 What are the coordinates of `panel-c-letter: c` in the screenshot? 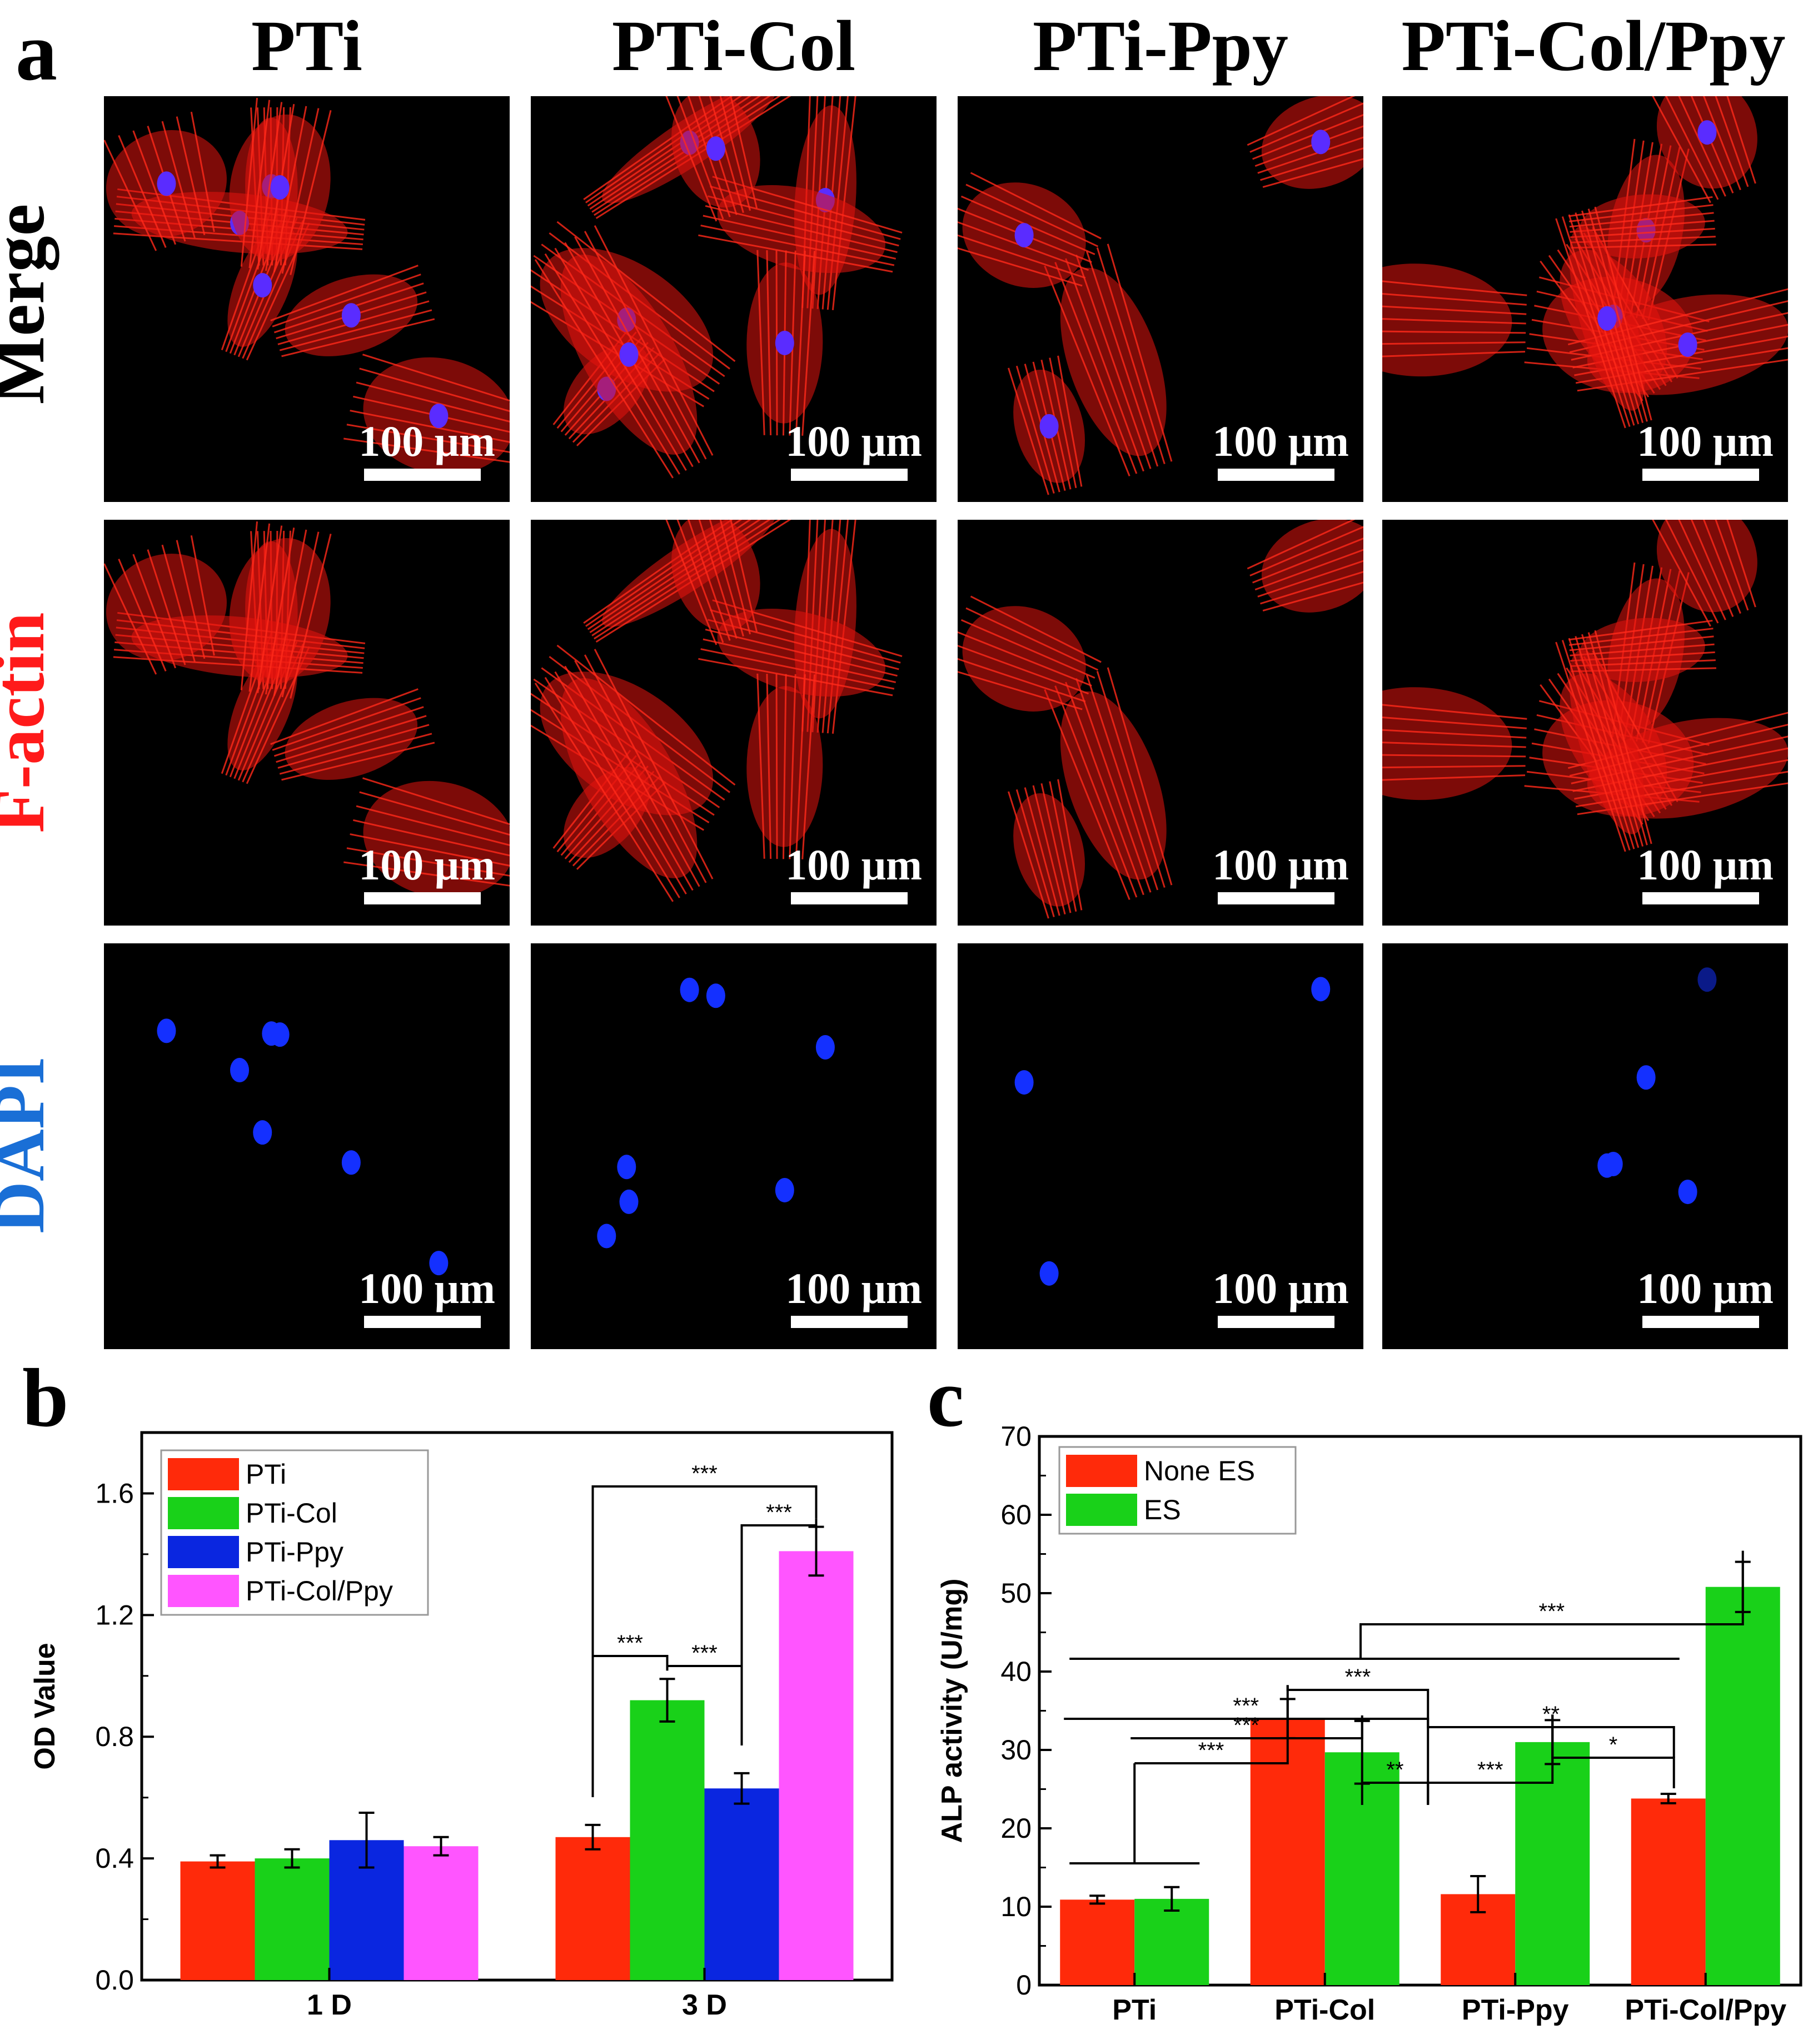 It's located at (945, 1398).